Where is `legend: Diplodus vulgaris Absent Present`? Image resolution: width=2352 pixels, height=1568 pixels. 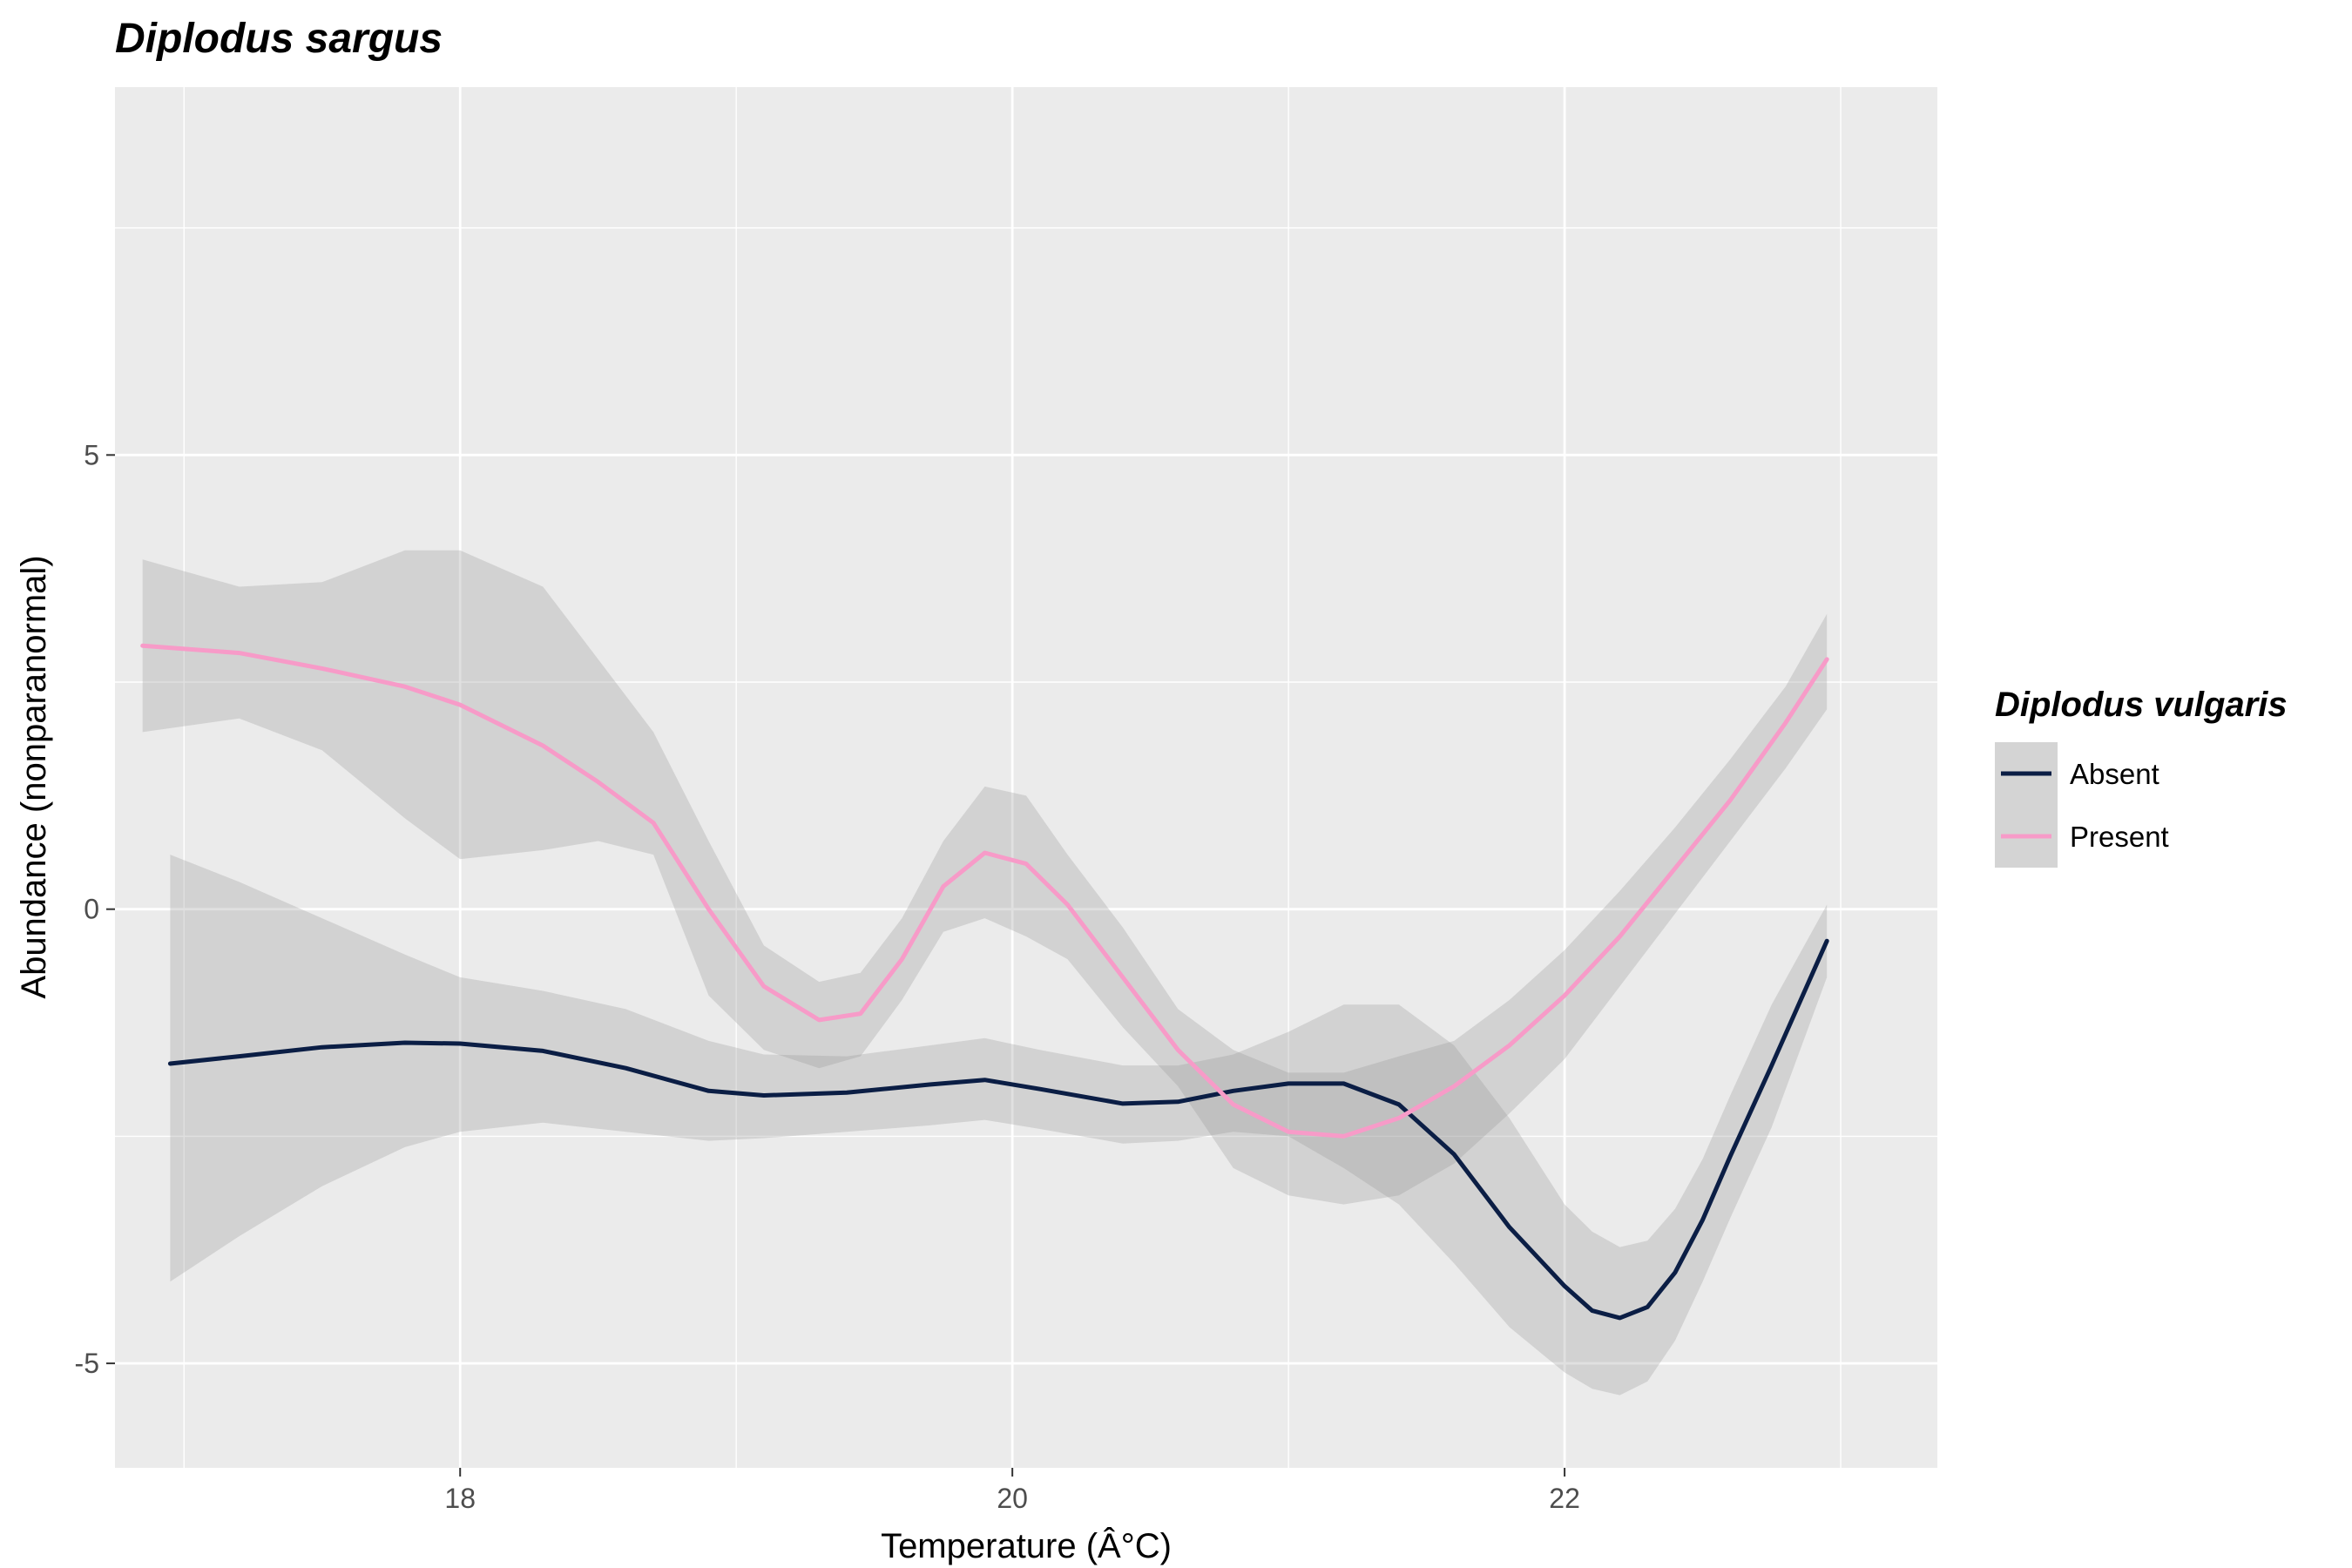 legend: Diplodus vulgaris Absent Present is located at coordinates (2141, 777).